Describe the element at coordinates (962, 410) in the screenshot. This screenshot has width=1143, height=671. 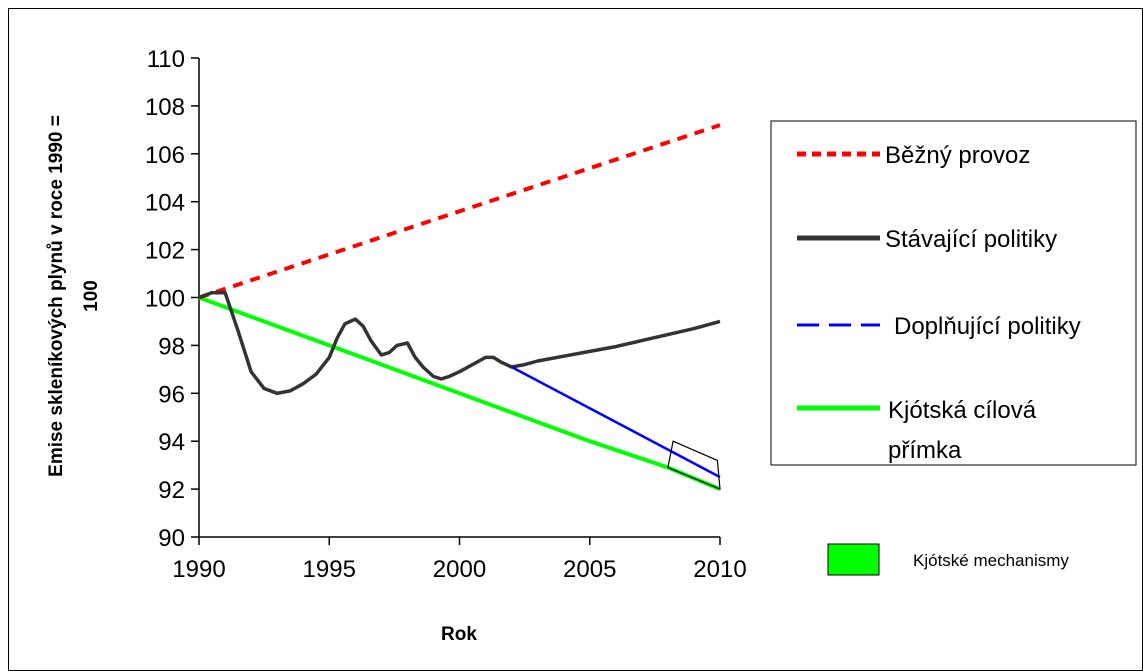
I see `legend-label-kjotska-primka-line1: Kjótská cílová` at that location.